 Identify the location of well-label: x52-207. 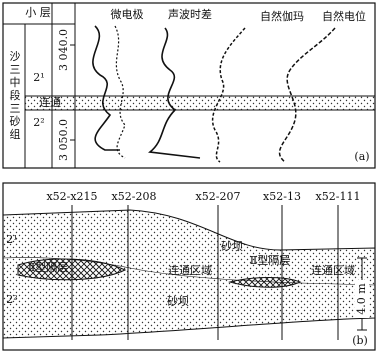
(218, 196).